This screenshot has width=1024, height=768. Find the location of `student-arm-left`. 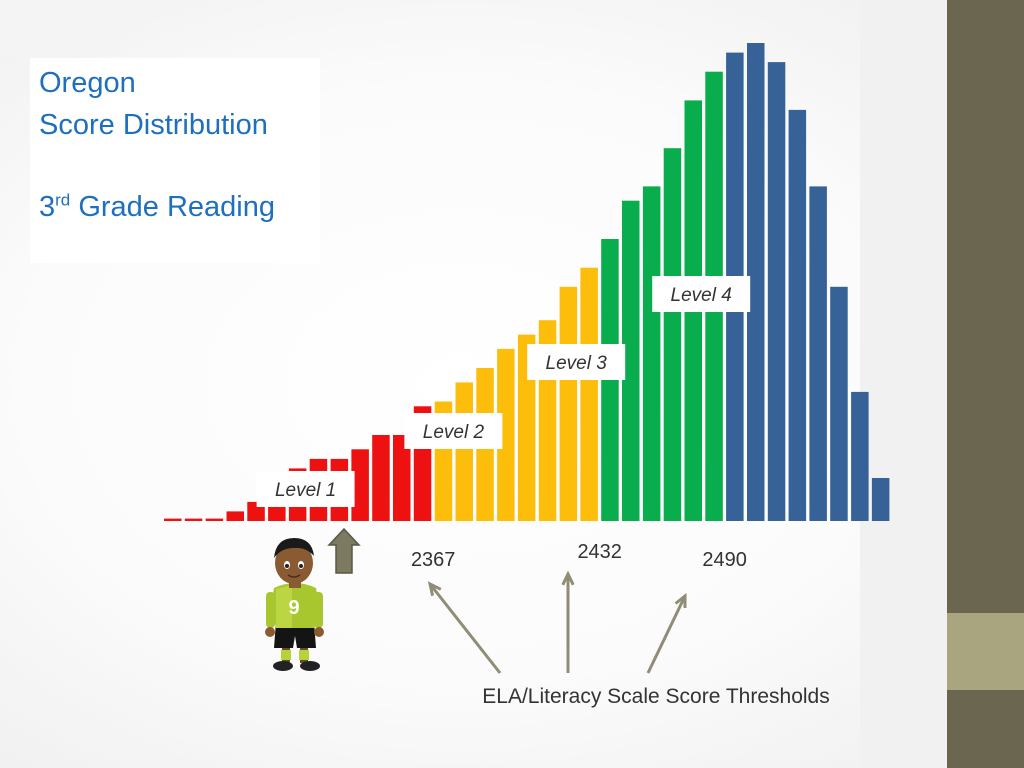

student-arm-left is located at coordinates (270, 610).